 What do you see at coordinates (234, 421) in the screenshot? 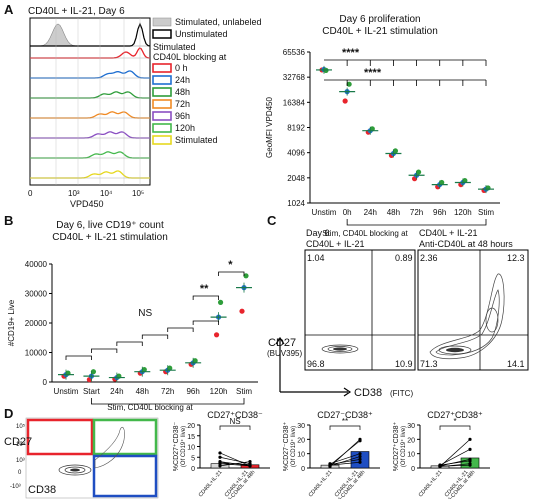
I see `bar0-sig: NS` at bounding box center [234, 421].